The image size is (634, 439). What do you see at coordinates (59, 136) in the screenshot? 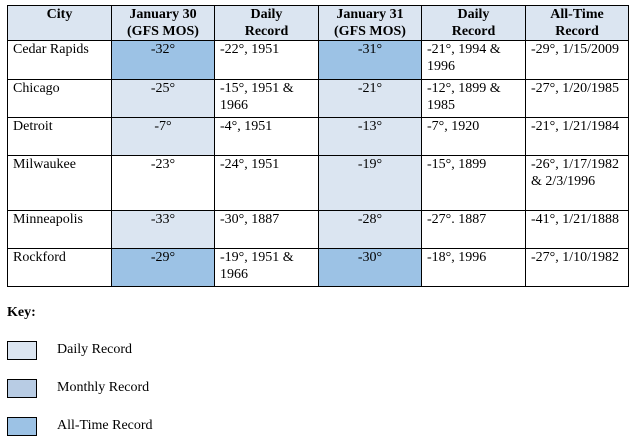
I see `city-cell: Detroit` at bounding box center [59, 136].